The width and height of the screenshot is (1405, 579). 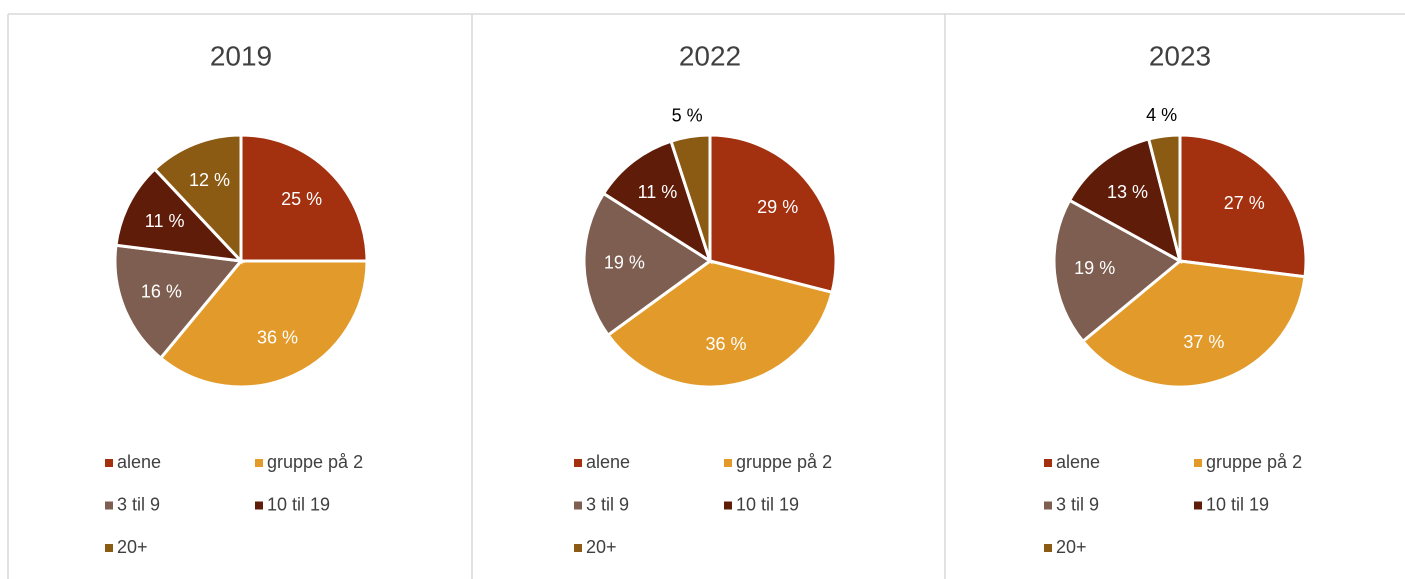 I want to click on chart-title: 2022, so click(x=710, y=55).